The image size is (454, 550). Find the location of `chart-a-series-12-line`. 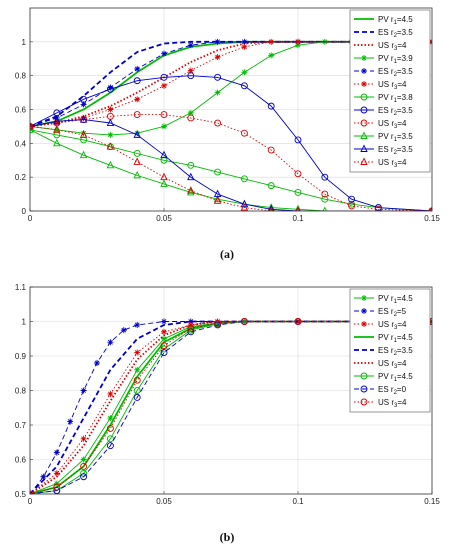

chart-a-series-12-line is located at coordinates (231, 168).